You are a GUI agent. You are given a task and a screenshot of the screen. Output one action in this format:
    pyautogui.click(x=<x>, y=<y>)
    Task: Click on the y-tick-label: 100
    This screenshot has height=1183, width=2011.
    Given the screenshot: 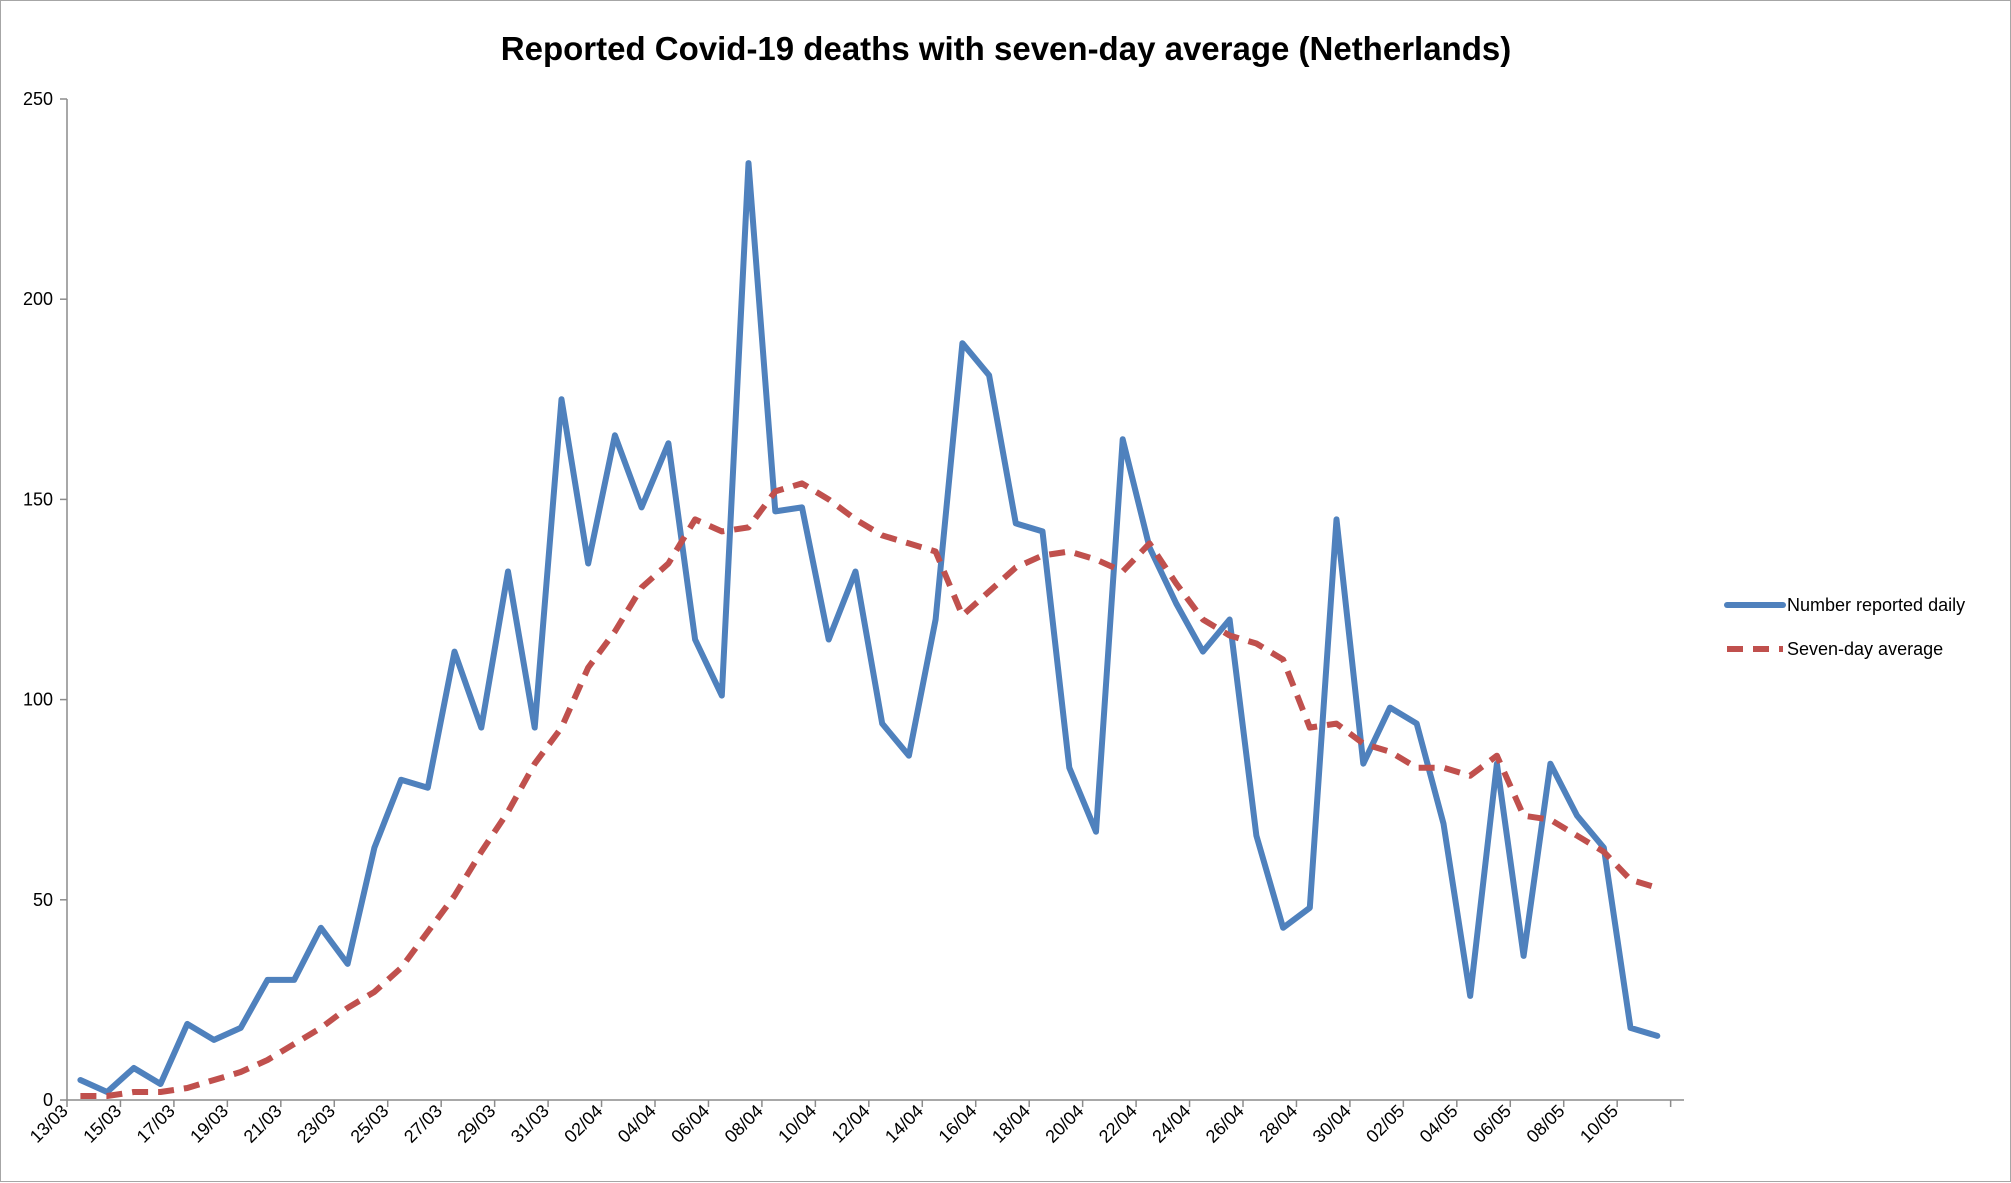 What is the action you would take?
    pyautogui.click(x=38, y=700)
    